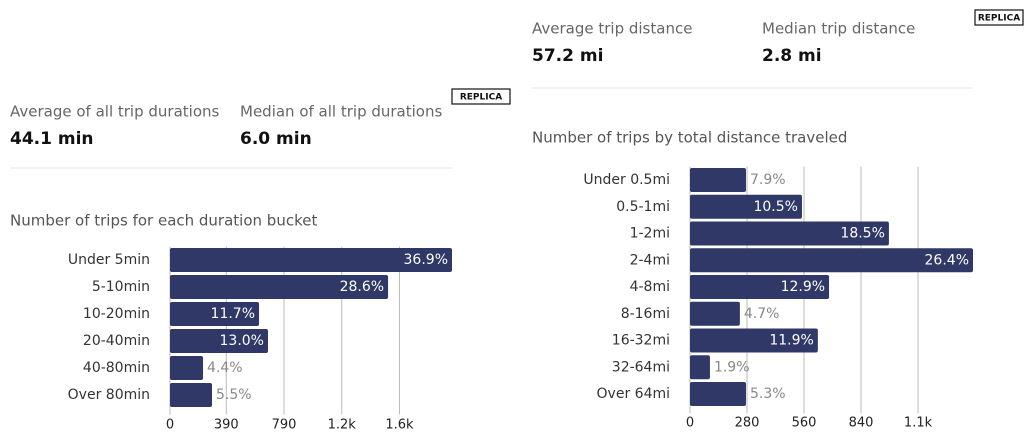 Image resolution: width=1026 pixels, height=432 pixels. What do you see at coordinates (947, 260) in the screenshot?
I see `bar-label: 26.4%` at bounding box center [947, 260].